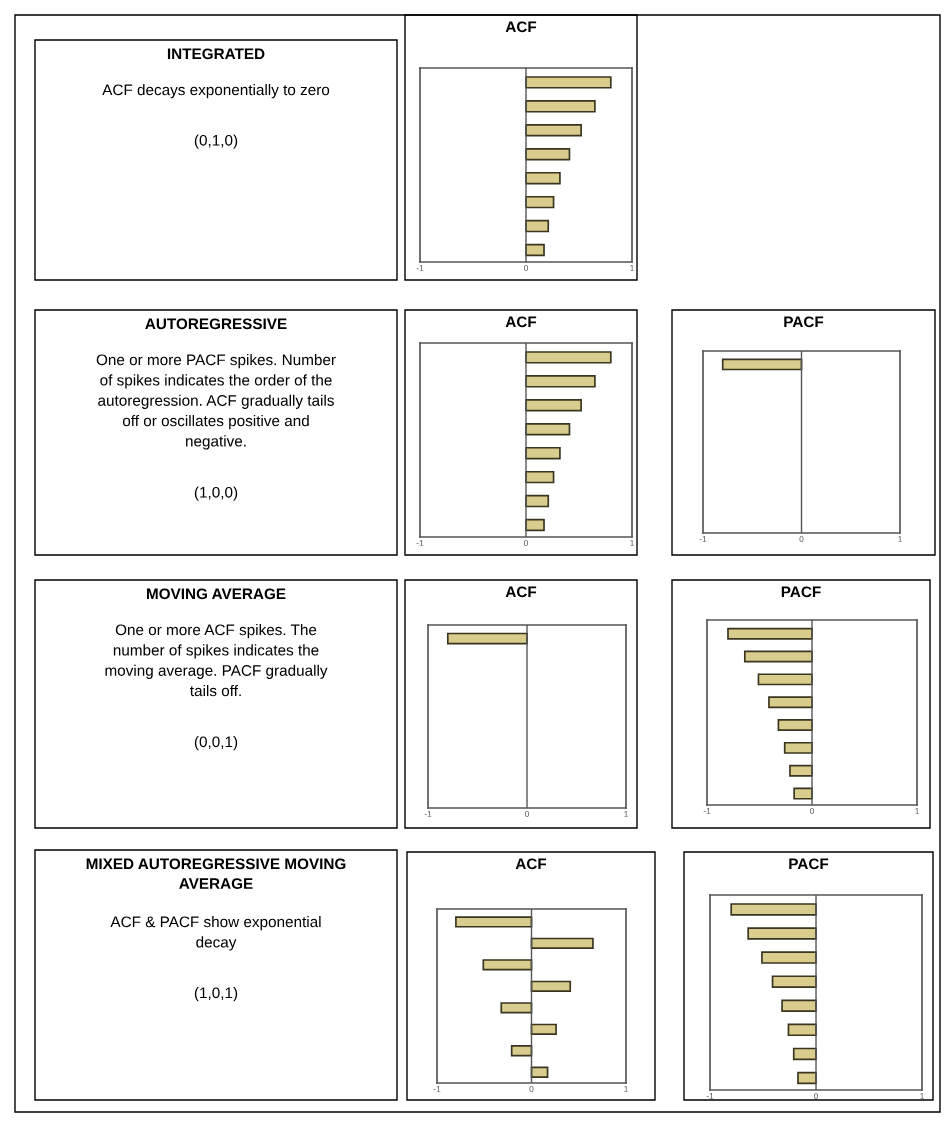  Describe the element at coordinates (216, 54) in the screenshot. I see `text: INTEGRATED` at that location.